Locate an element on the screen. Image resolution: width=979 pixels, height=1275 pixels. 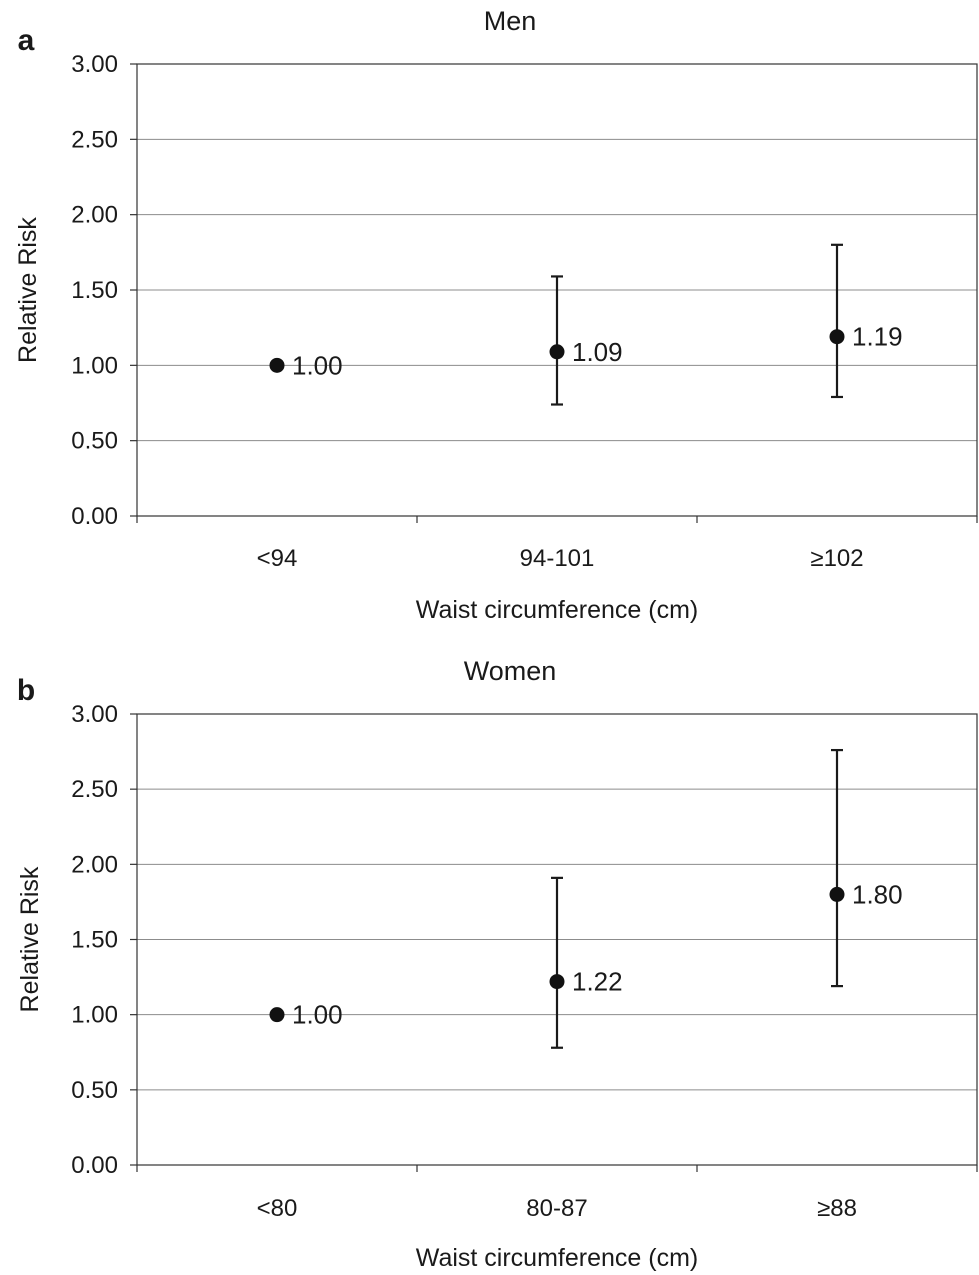
x-category-label: ≥102 is located at coordinates (836, 558).